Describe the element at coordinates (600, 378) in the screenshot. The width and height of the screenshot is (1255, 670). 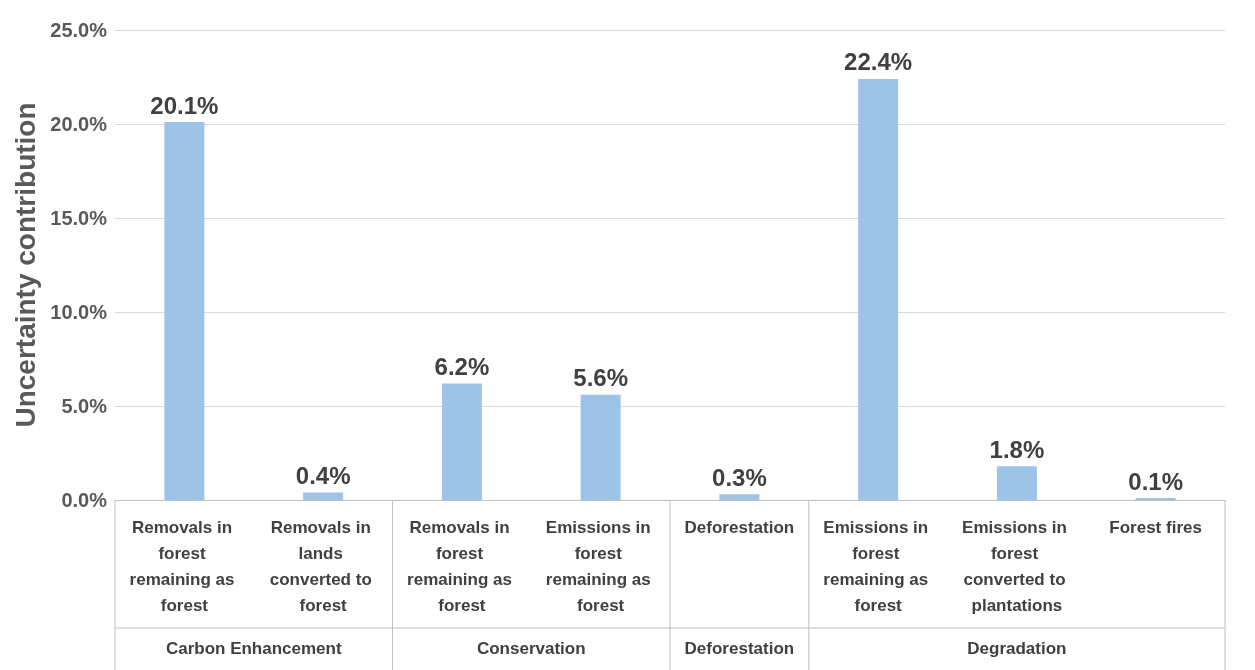
I see `data-label: 5.6%` at that location.